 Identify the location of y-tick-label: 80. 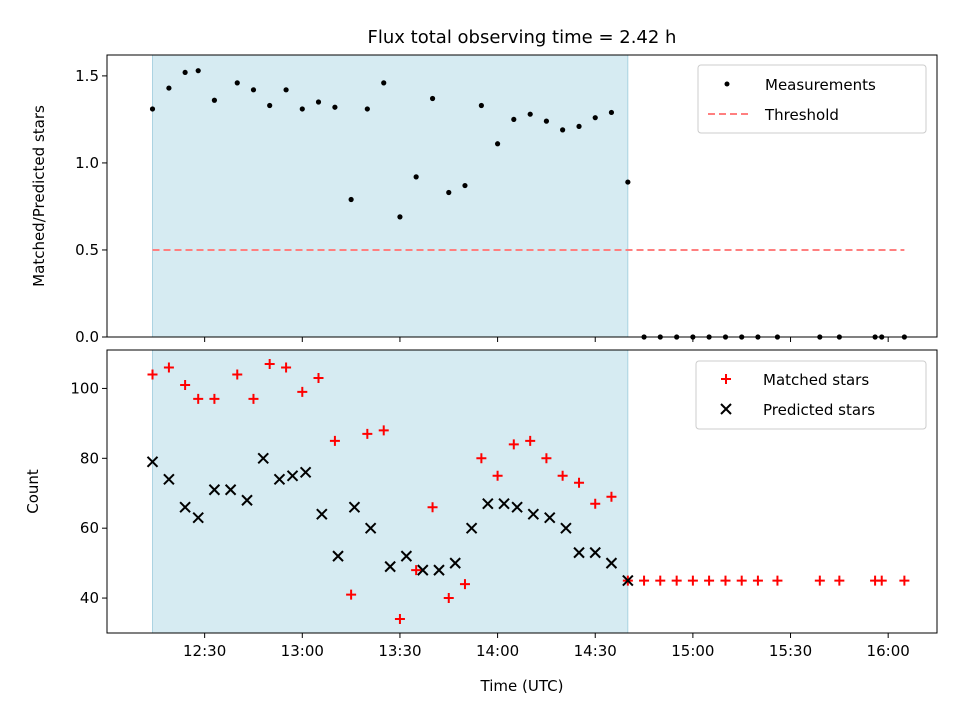
(89, 458).